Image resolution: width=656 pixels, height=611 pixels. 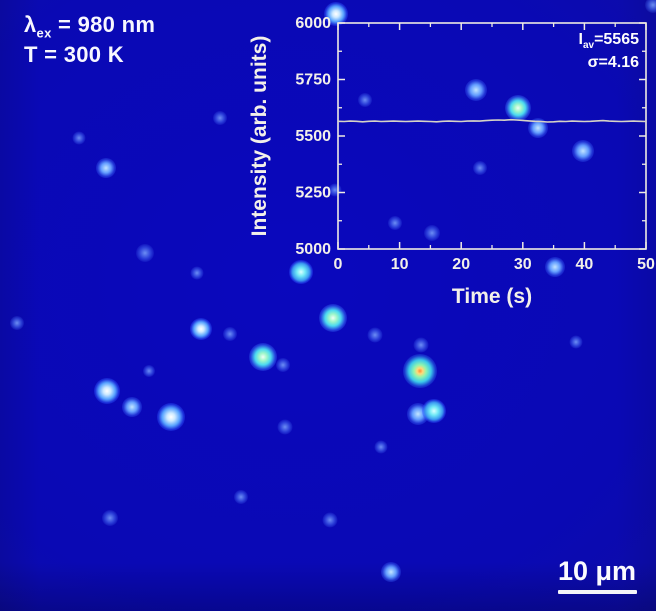 I want to click on x-tick-label: 10, so click(x=400, y=264).